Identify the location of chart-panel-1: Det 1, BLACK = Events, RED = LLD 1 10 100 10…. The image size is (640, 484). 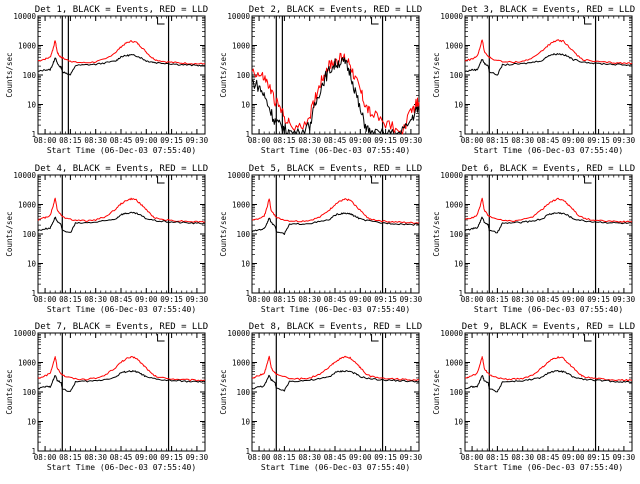
(107, 80).